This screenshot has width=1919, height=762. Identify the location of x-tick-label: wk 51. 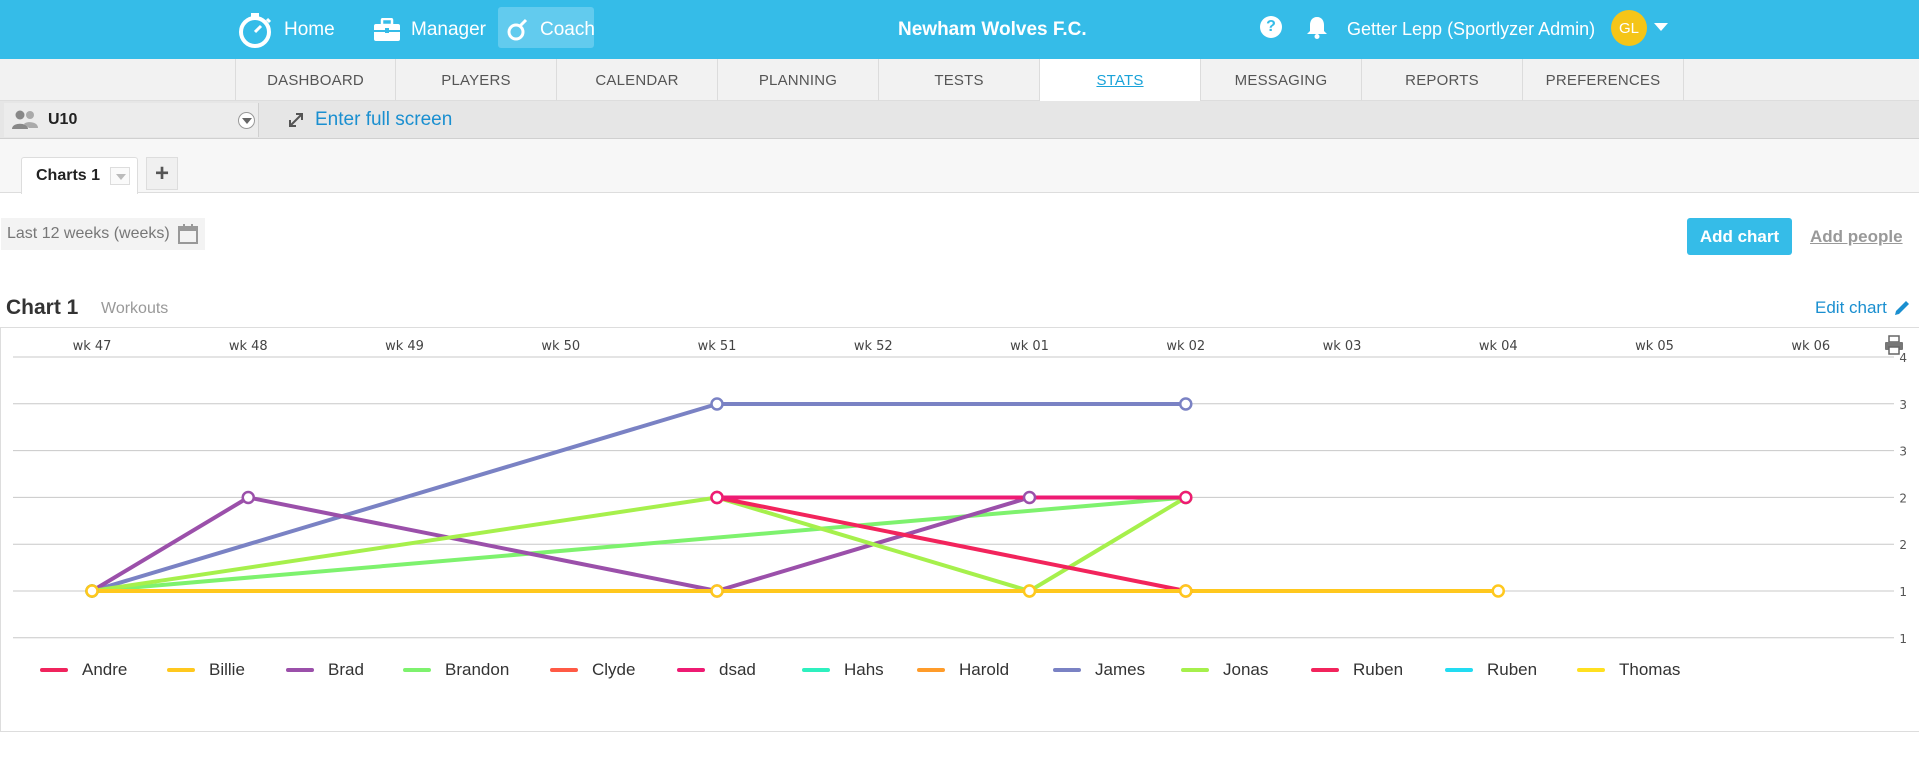
(717, 346).